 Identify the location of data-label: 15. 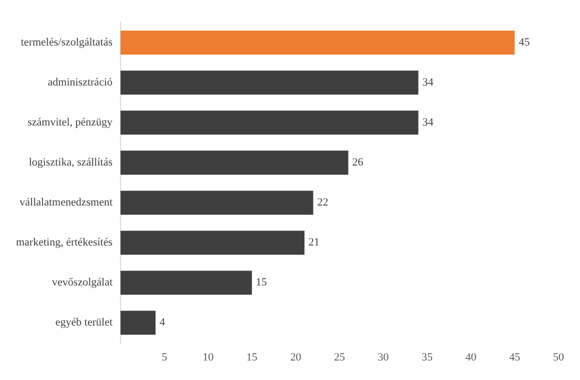
(262, 282).